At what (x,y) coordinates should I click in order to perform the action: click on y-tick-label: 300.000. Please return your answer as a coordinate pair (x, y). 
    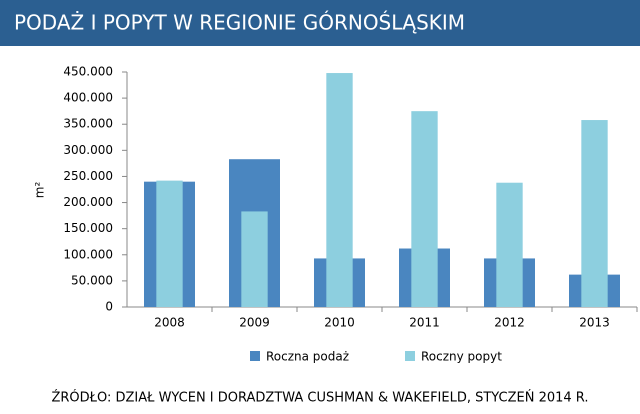
    Looking at the image, I should click on (88, 150).